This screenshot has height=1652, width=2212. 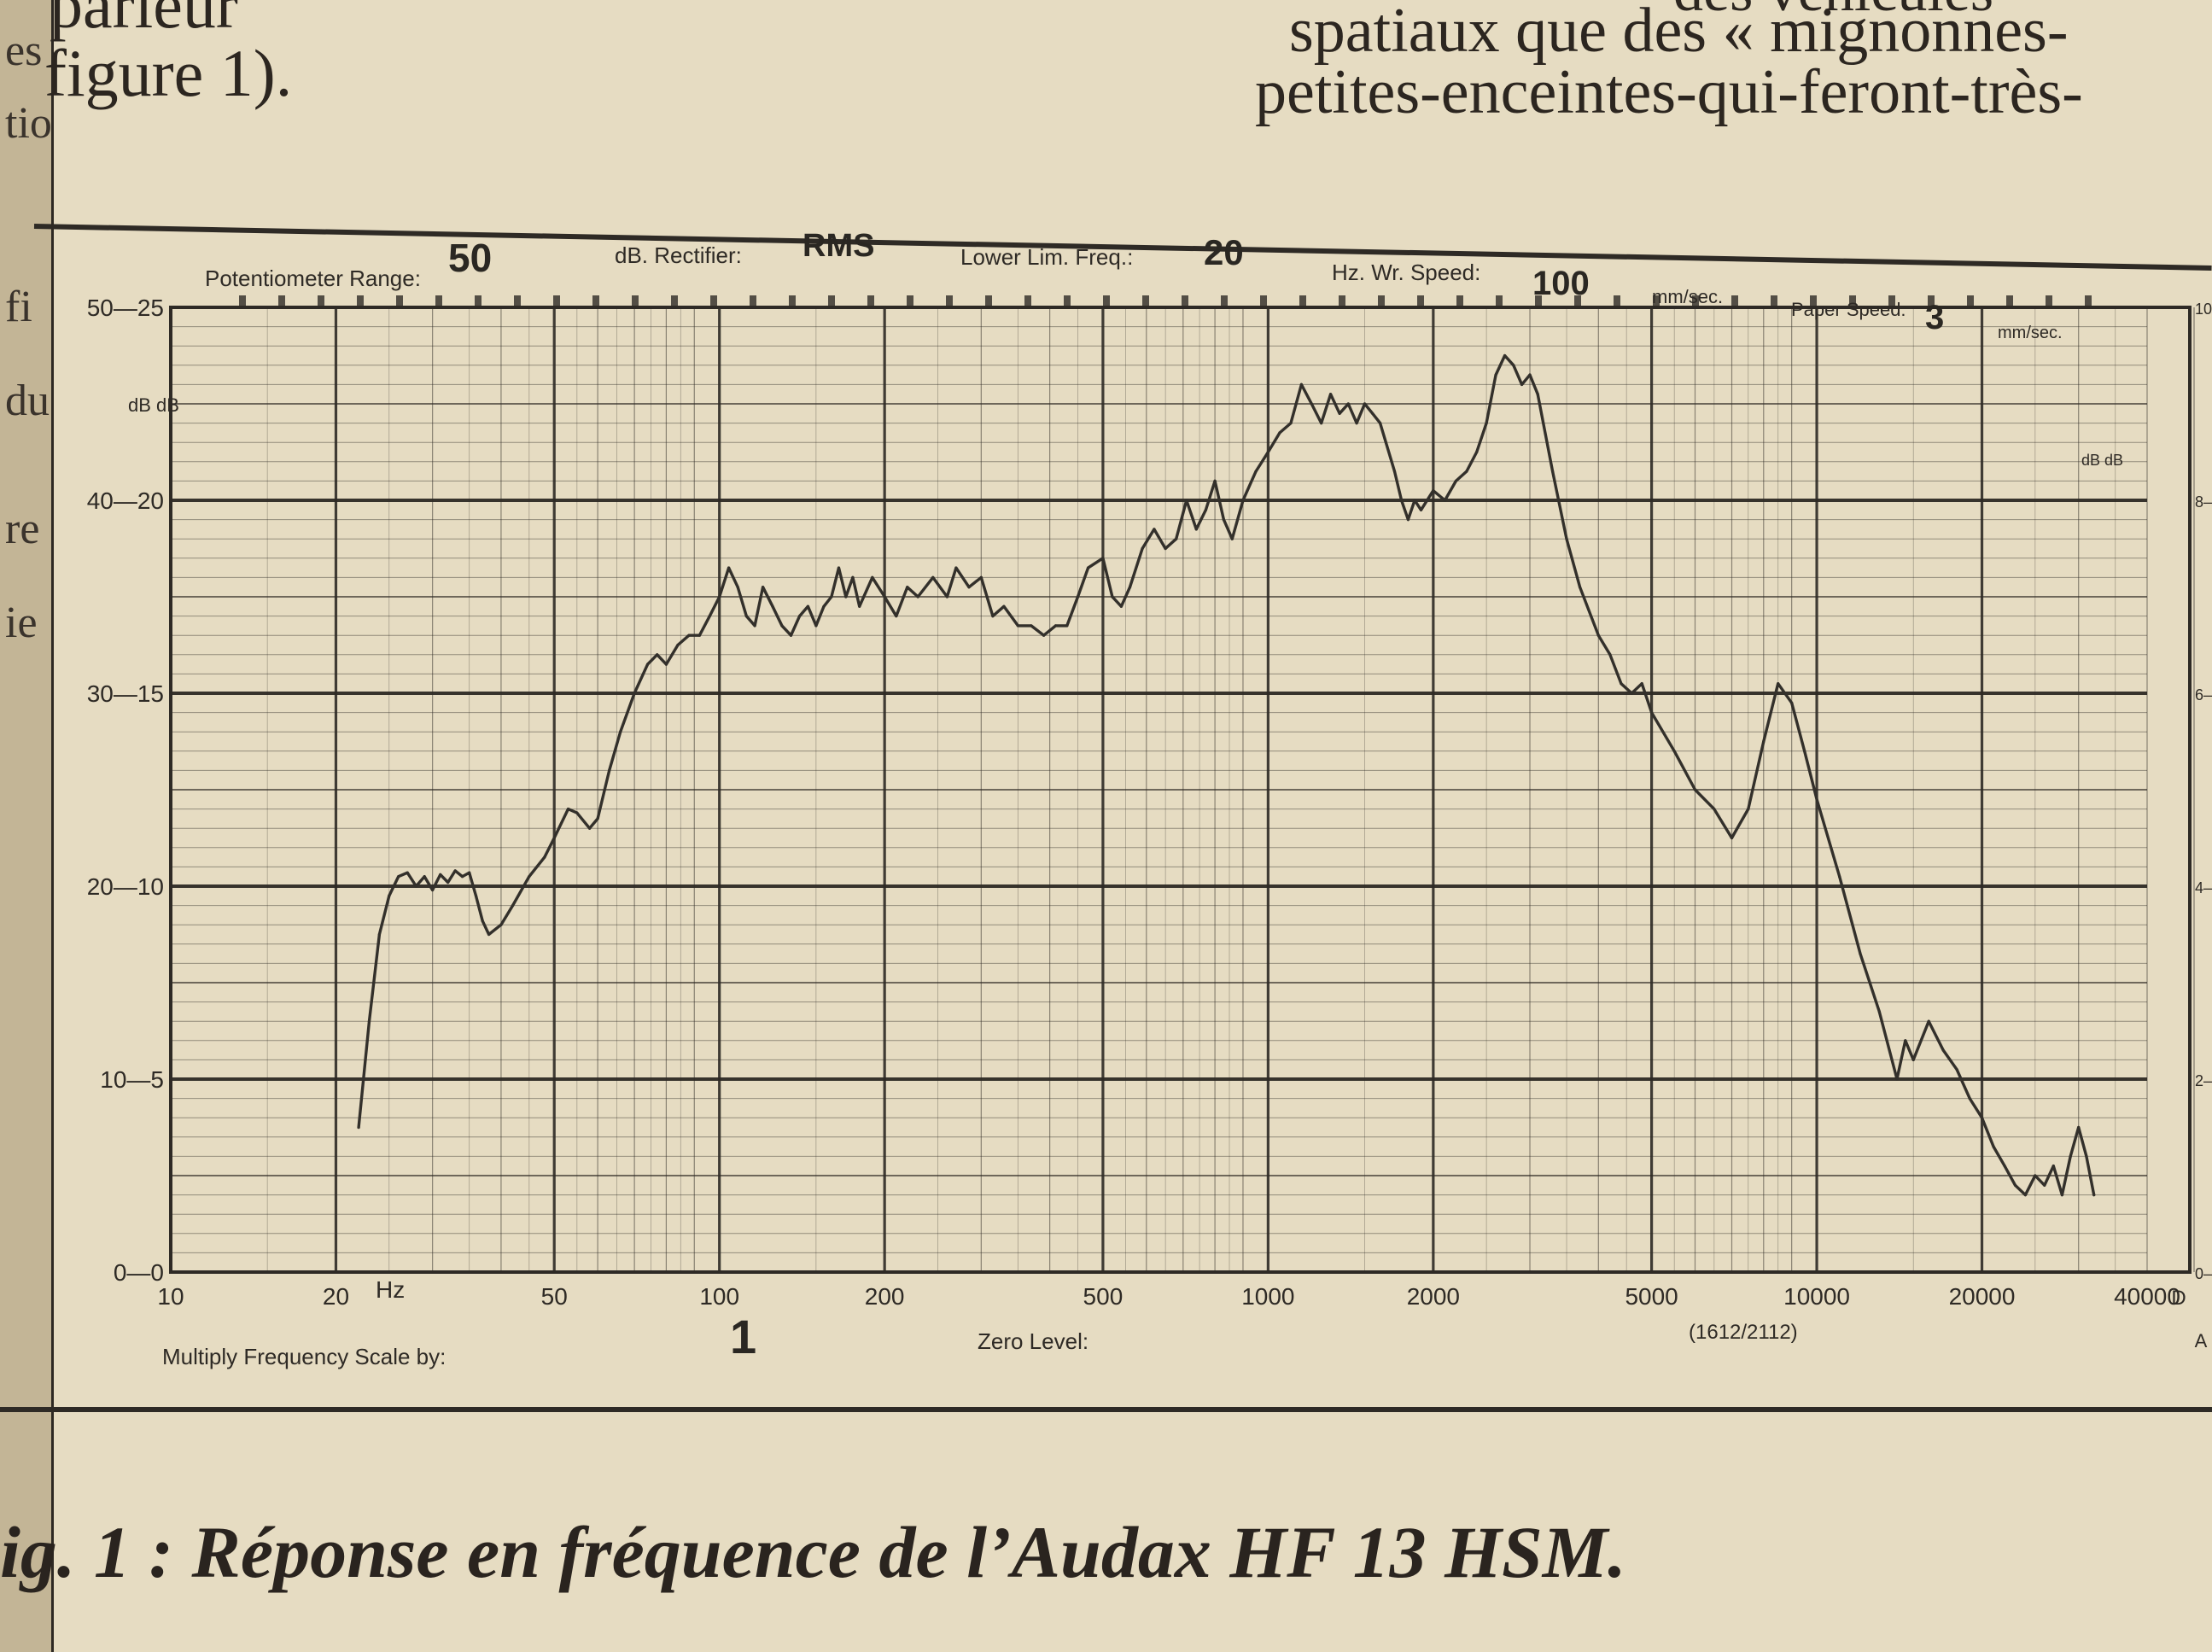 I want to click on paper-speed-value: 3, so click(x=1935, y=317).